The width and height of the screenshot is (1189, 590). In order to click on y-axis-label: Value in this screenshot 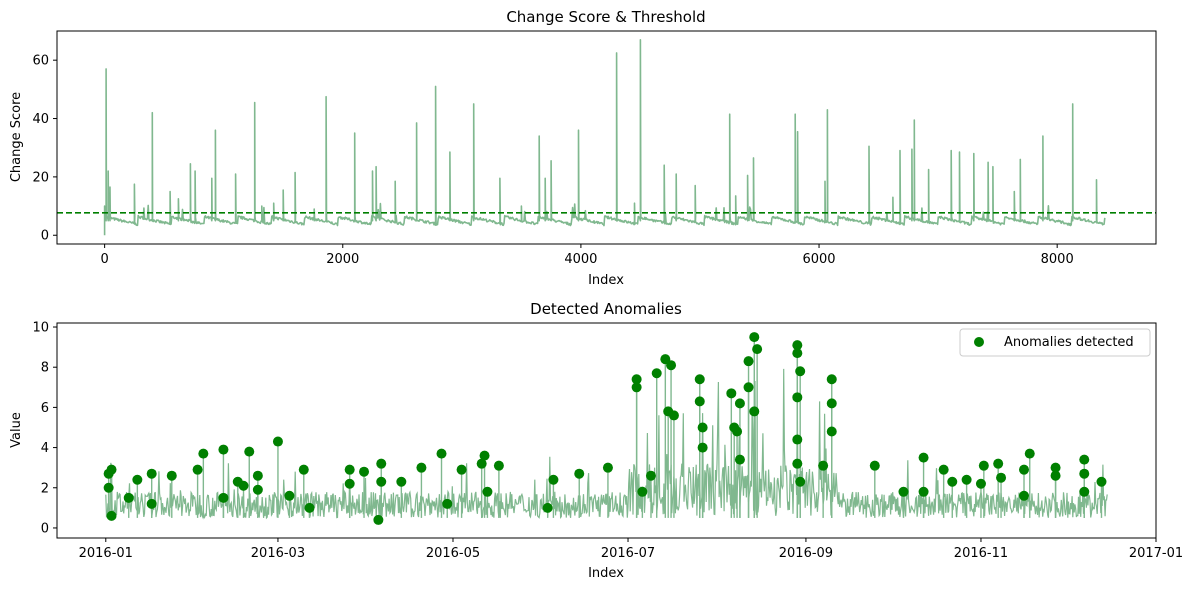, I will do `click(16, 430)`.